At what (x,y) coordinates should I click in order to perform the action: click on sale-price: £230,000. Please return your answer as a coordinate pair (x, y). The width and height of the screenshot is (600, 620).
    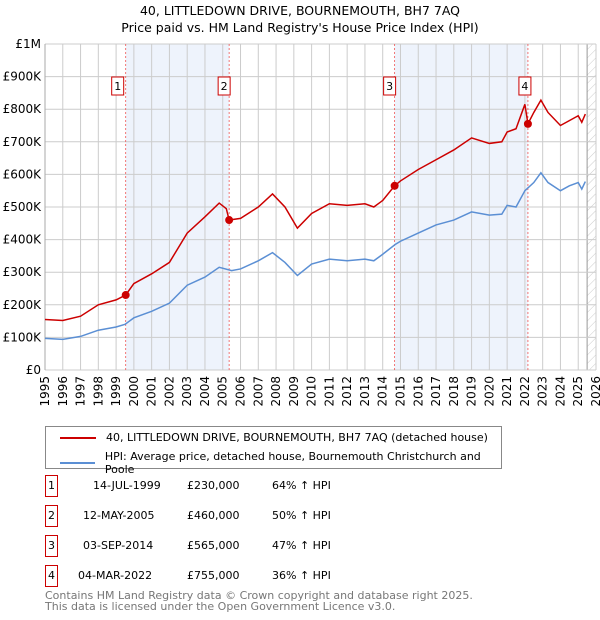
    Looking at the image, I should click on (213, 485).